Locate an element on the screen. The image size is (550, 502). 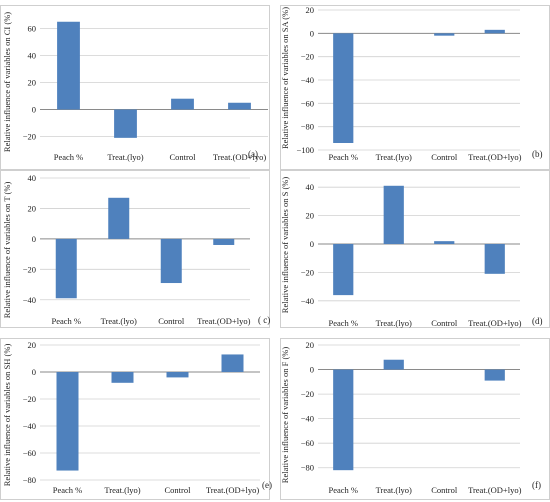
panel-letter: ( c) is located at coordinates (264, 320).